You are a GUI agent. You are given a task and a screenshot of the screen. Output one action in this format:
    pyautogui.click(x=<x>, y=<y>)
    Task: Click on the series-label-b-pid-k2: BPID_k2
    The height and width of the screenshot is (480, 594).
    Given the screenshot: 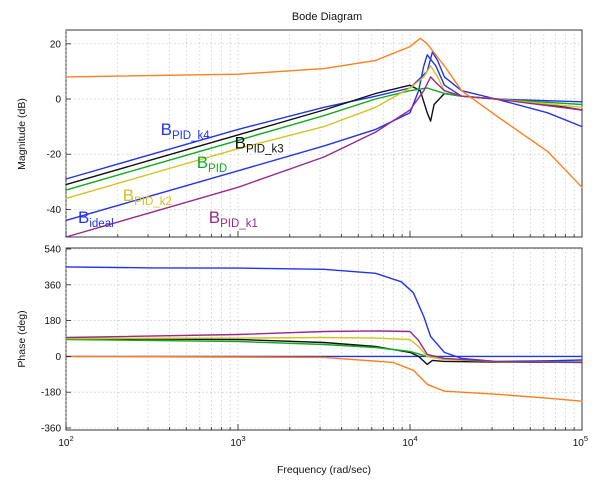 What is the action you would take?
    pyautogui.click(x=147, y=197)
    